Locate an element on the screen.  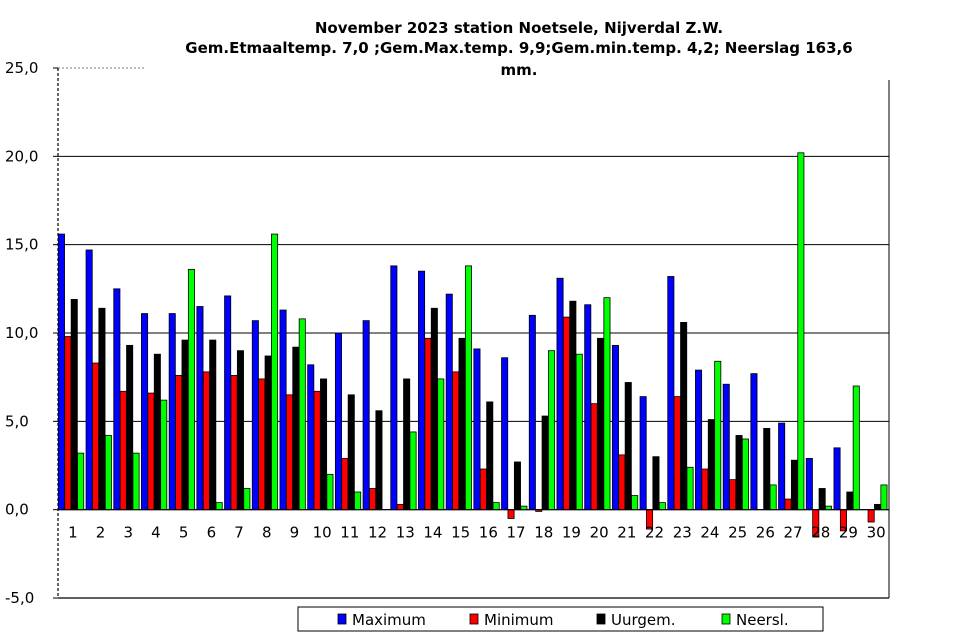
y-tick-label: 20,0 is located at coordinates (21, 156).